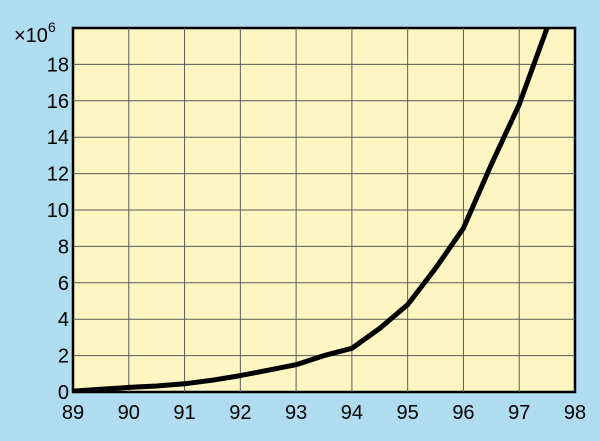 This screenshot has width=600, height=441. Describe the element at coordinates (58, 102) in the screenshot. I see `y-tick-label: 16` at that location.